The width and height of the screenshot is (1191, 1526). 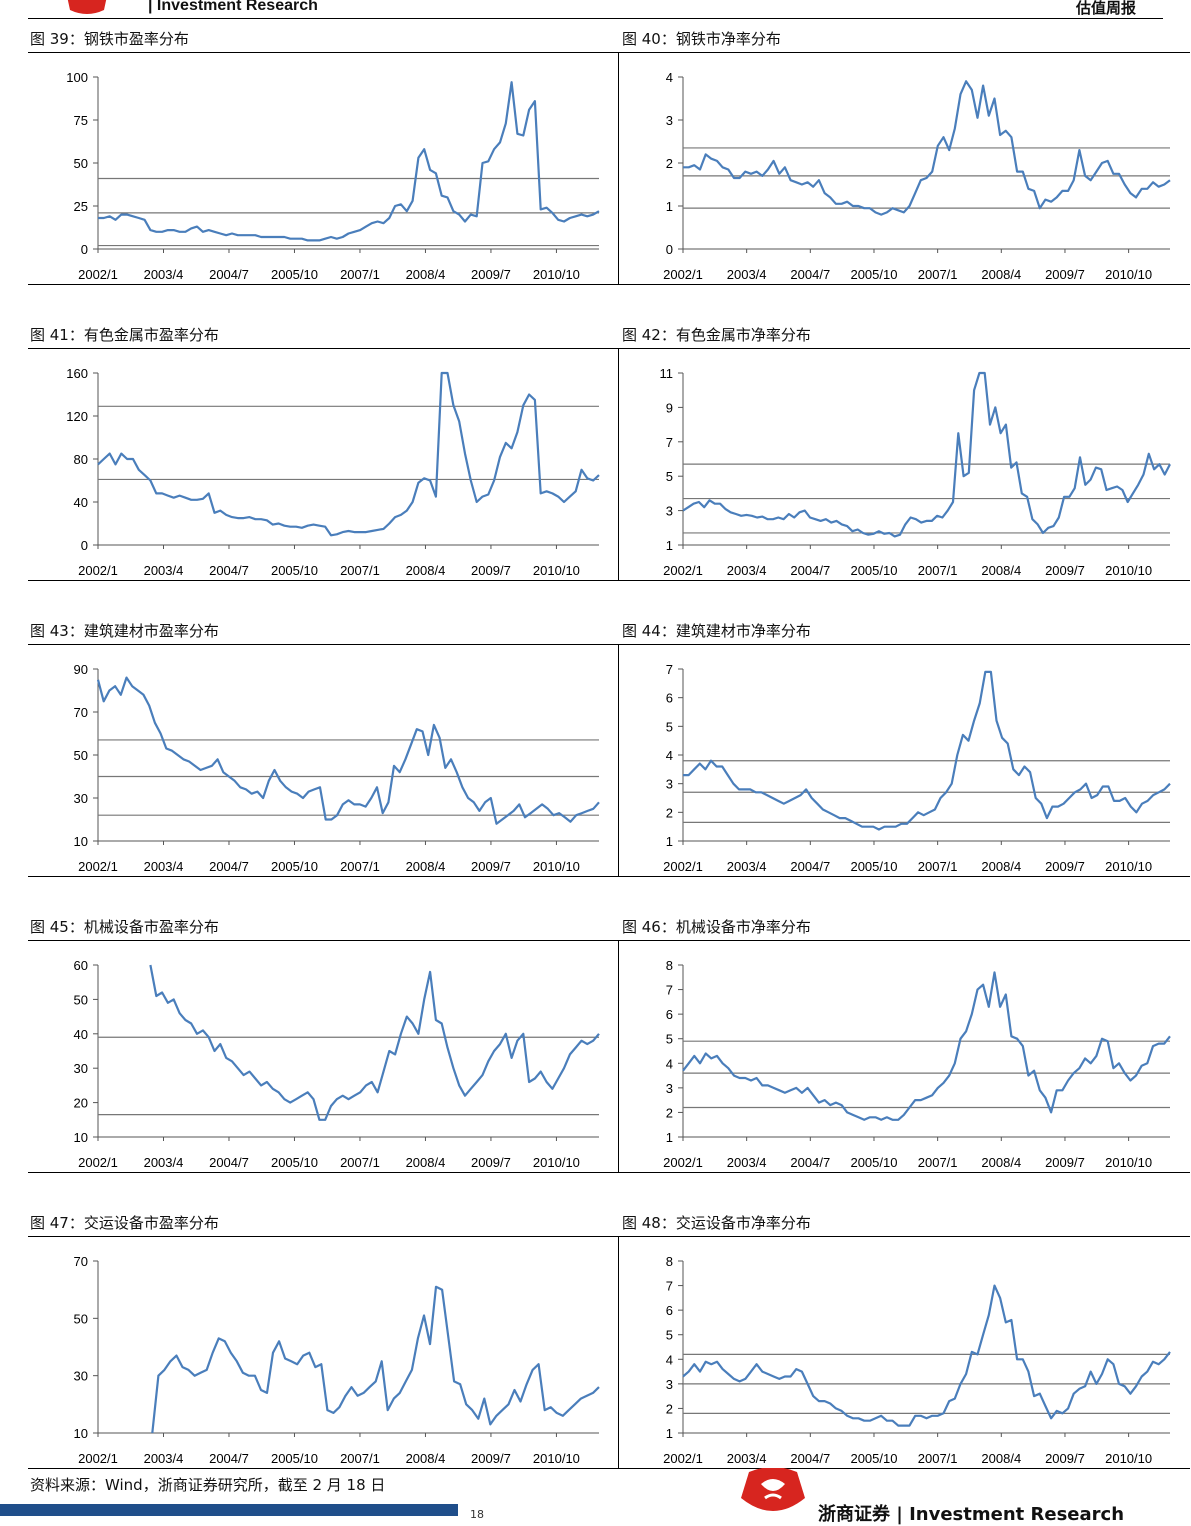 What do you see at coordinates (124, 1223) in the screenshot?
I see `chart-47-title: 图 47：交运设备市盈率分布` at bounding box center [124, 1223].